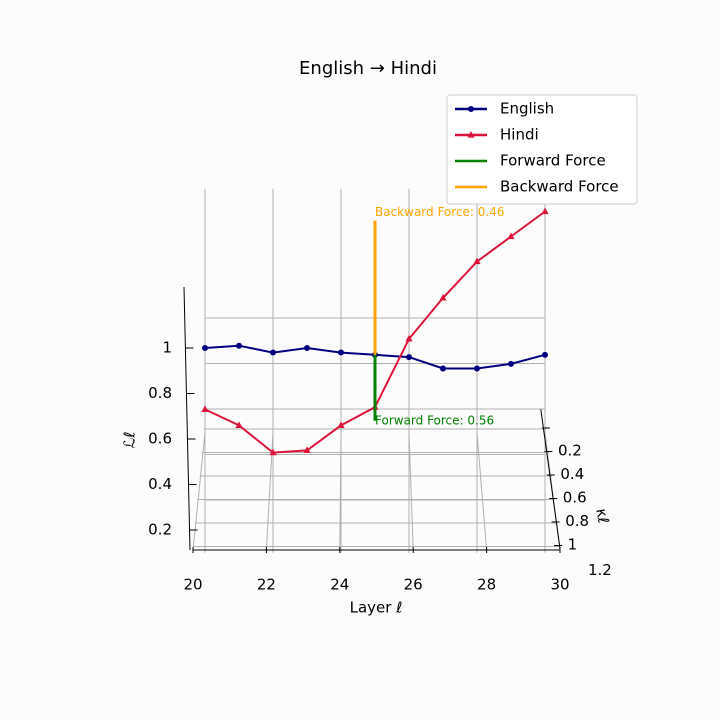  I want to click on legend-box, so click(542, 149).